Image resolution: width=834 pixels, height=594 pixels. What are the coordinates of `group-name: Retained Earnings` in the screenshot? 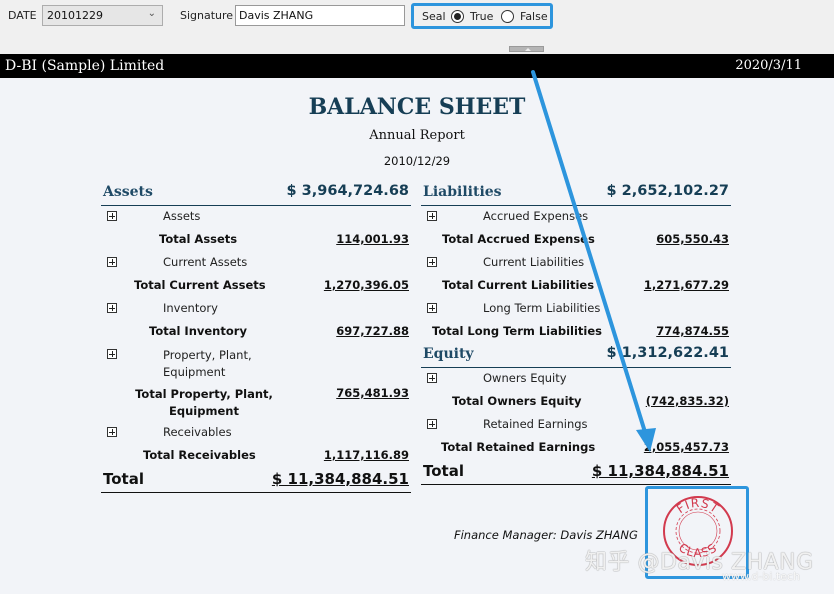 It's located at (535, 424).